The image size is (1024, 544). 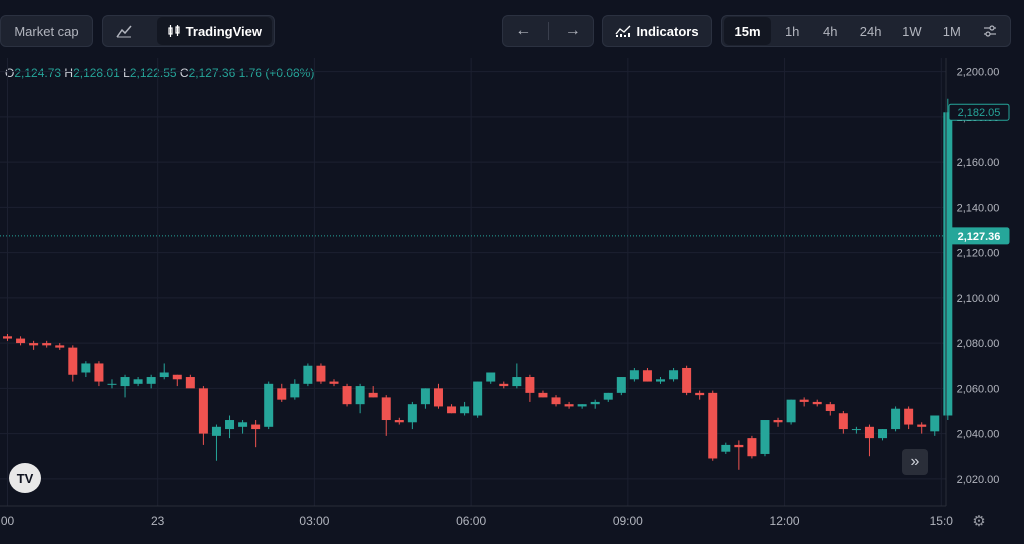 I want to click on line-chart-icon, so click(x=124, y=31).